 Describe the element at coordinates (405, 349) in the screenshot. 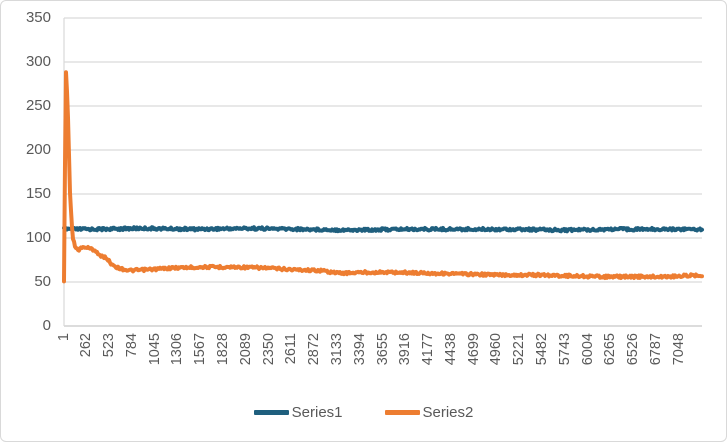

I see `x-tick-label: 3916` at that location.